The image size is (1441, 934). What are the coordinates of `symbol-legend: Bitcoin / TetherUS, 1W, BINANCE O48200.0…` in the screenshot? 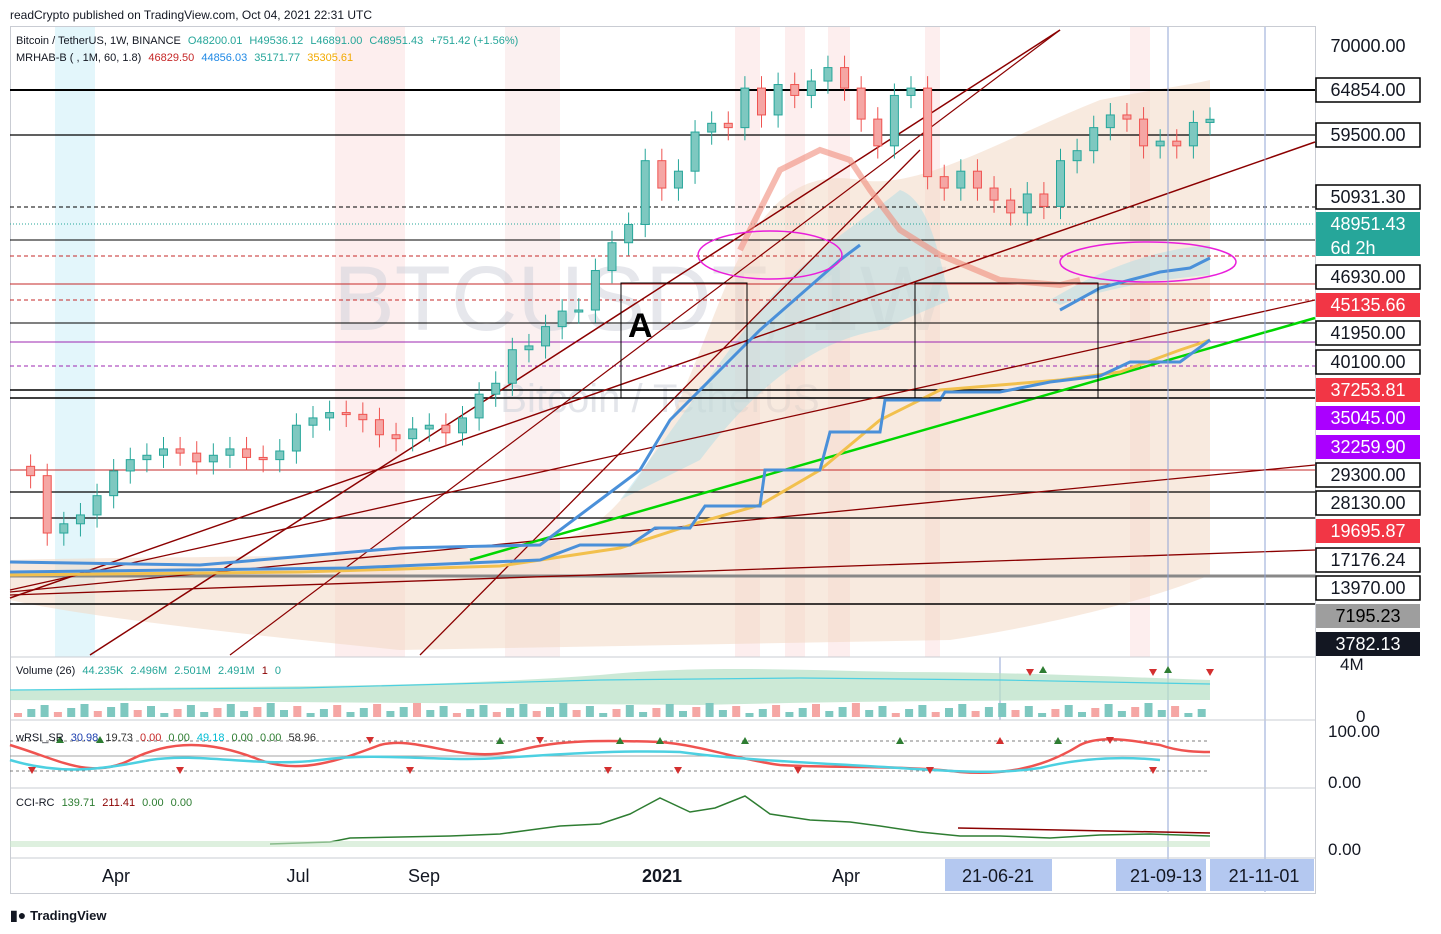 It's located at (269, 41).